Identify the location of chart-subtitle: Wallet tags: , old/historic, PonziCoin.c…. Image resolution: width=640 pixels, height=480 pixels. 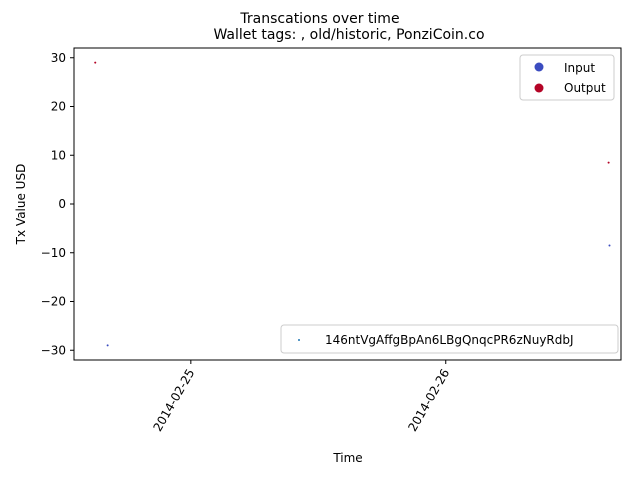
(348, 35).